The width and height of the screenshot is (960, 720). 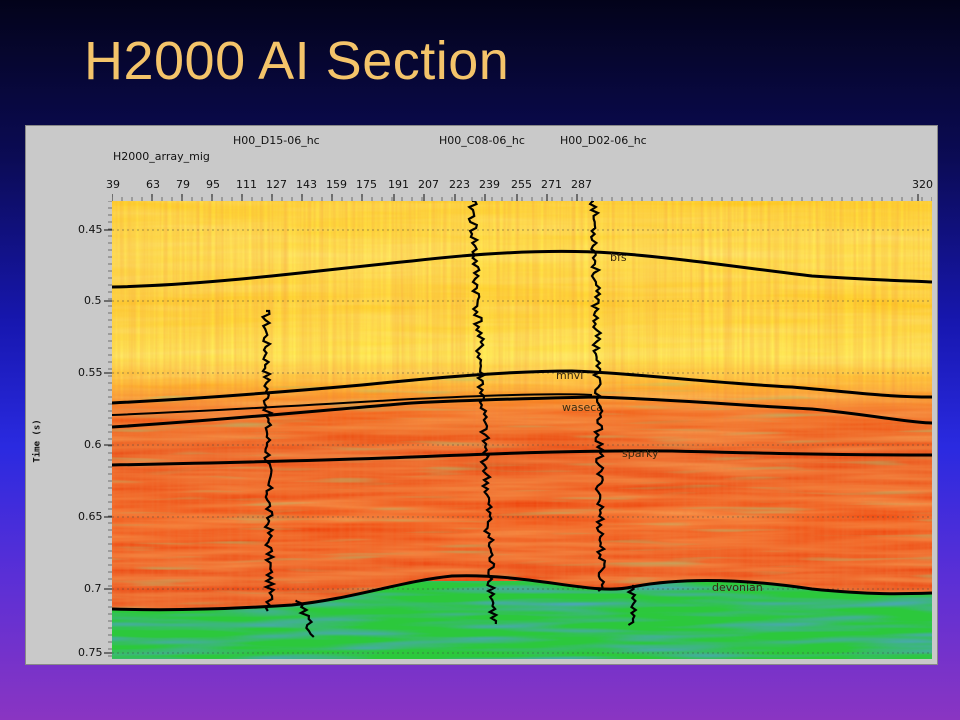 I want to click on horizon-label-devonian: devonian, so click(x=737, y=587).